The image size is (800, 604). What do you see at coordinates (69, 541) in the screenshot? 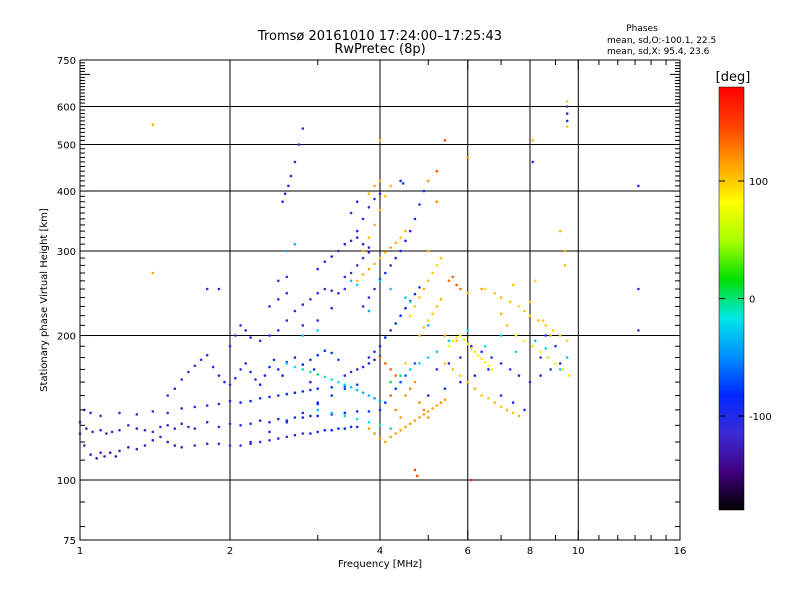
I see `y-tick-label: 75` at bounding box center [69, 541].